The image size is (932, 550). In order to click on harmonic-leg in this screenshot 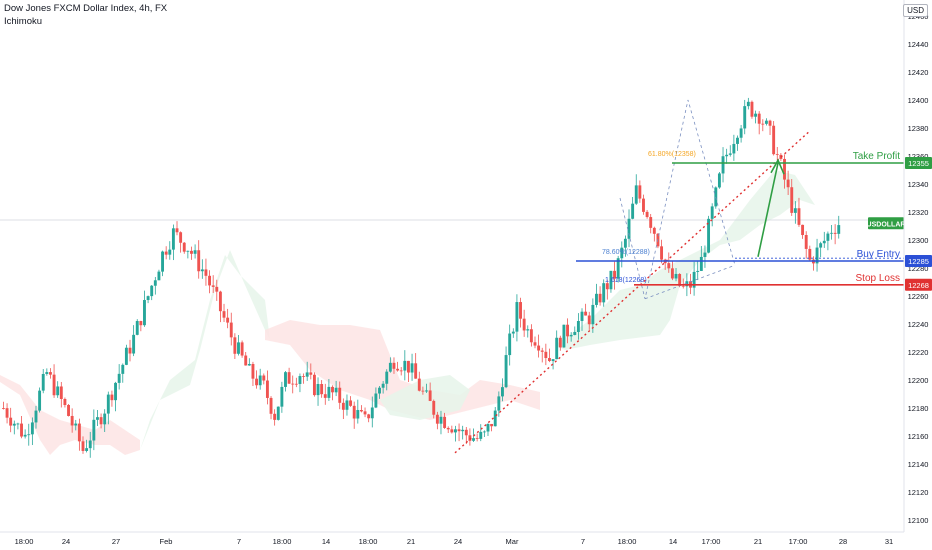, I will do `click(690, 282)`.